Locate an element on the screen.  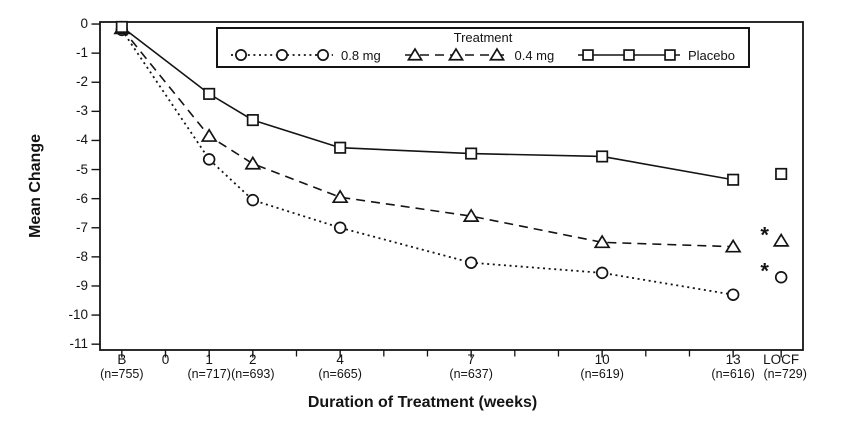
n-count-label: (n=693) is located at coordinates (253, 374).